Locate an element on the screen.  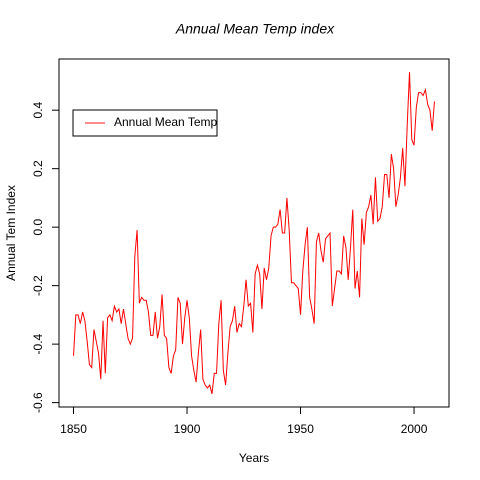
y-tick-label: 0.4 is located at coordinates (38, 110).